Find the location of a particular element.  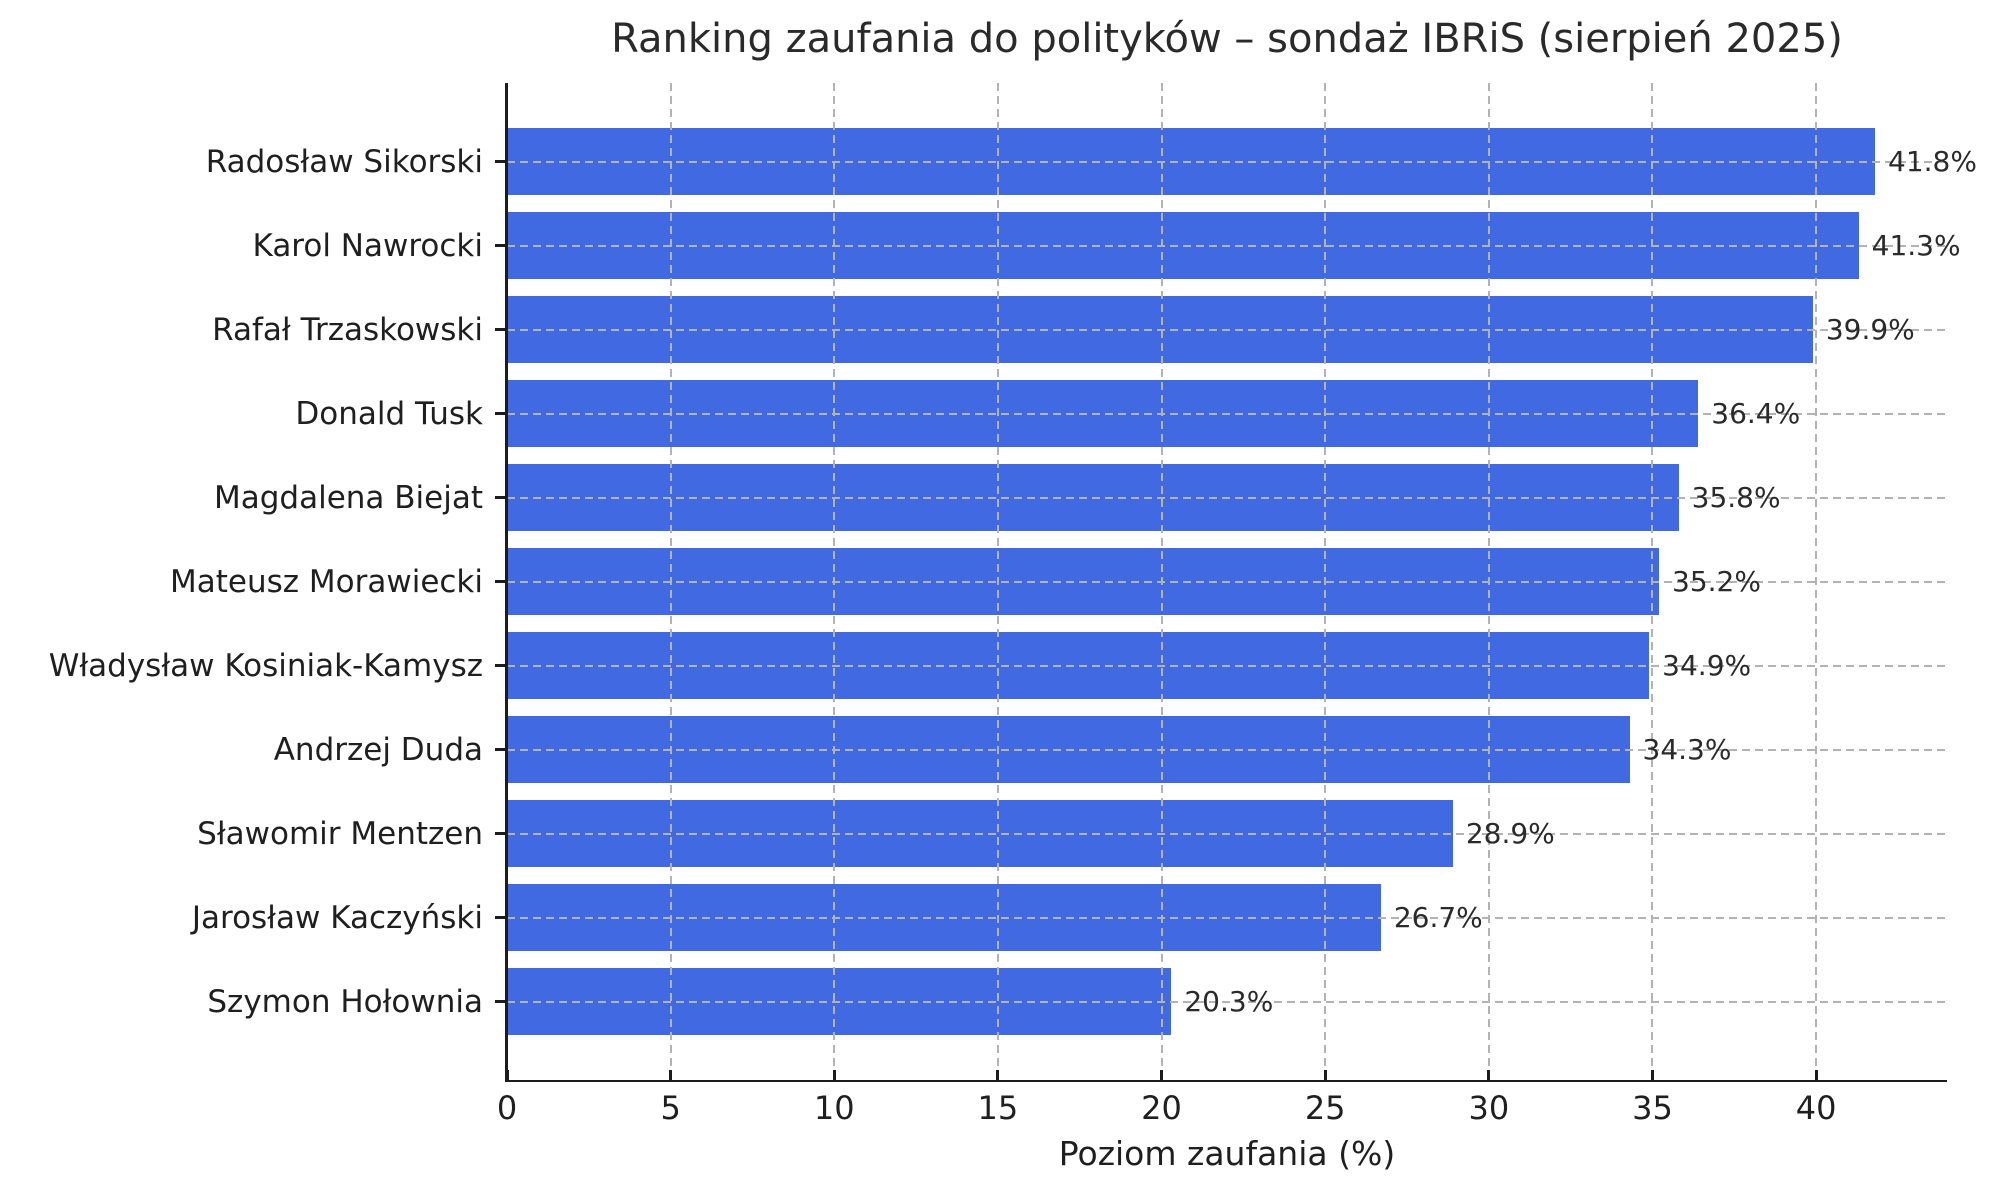

y-axis-category-label: Magdalena Biejat is located at coordinates (348, 497).